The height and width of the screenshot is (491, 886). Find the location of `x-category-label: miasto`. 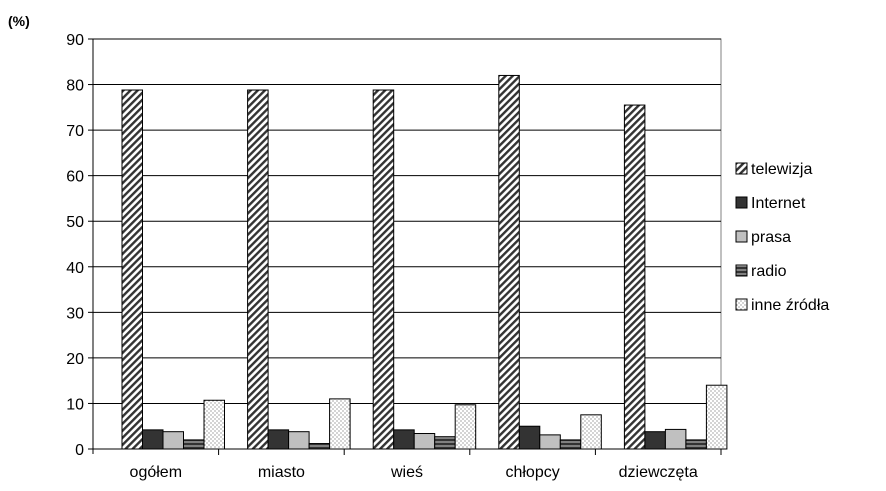

x-category-label: miasto is located at coordinates (281, 472).